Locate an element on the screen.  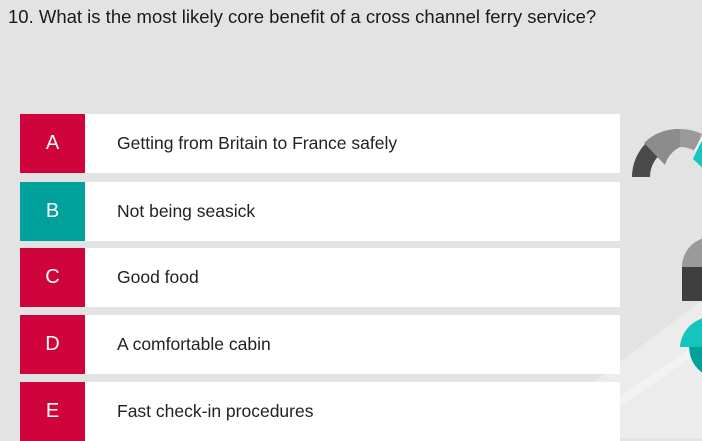
option-text: Getting from Britain to France safely is located at coordinates (352, 143).